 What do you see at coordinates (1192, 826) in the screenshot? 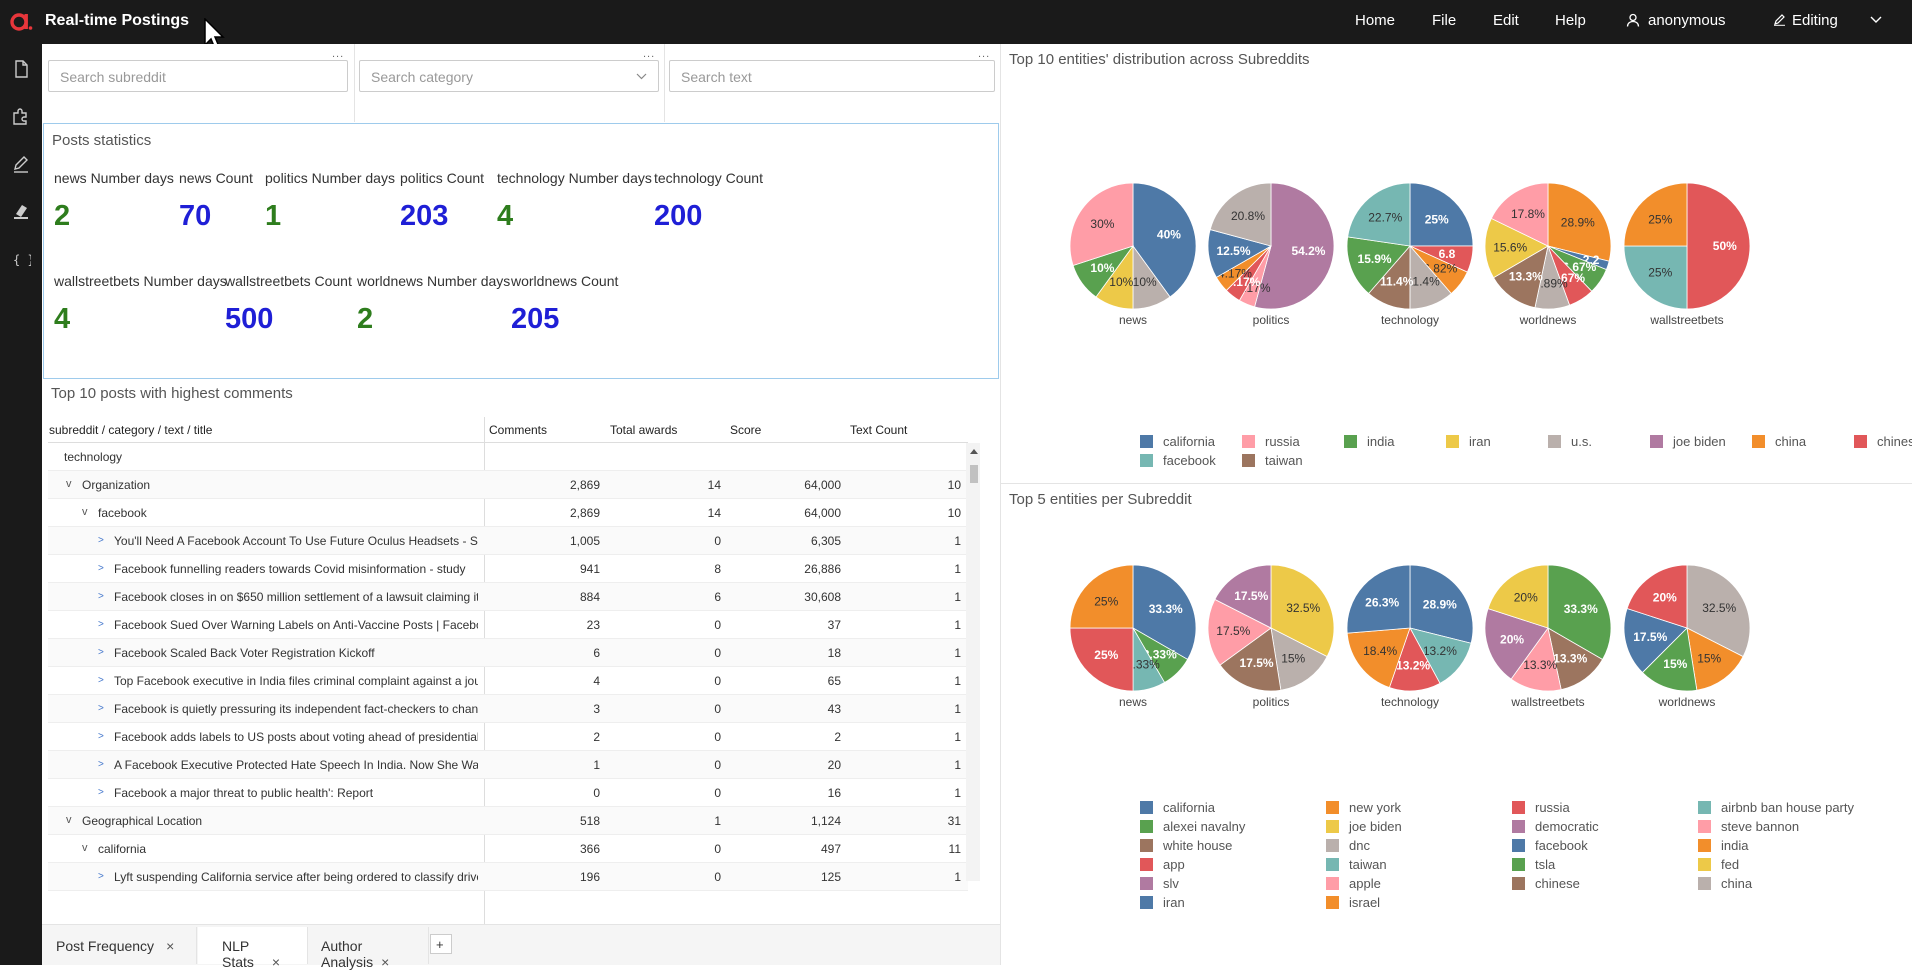
I see `legend-item: alexei navalny` at bounding box center [1192, 826].